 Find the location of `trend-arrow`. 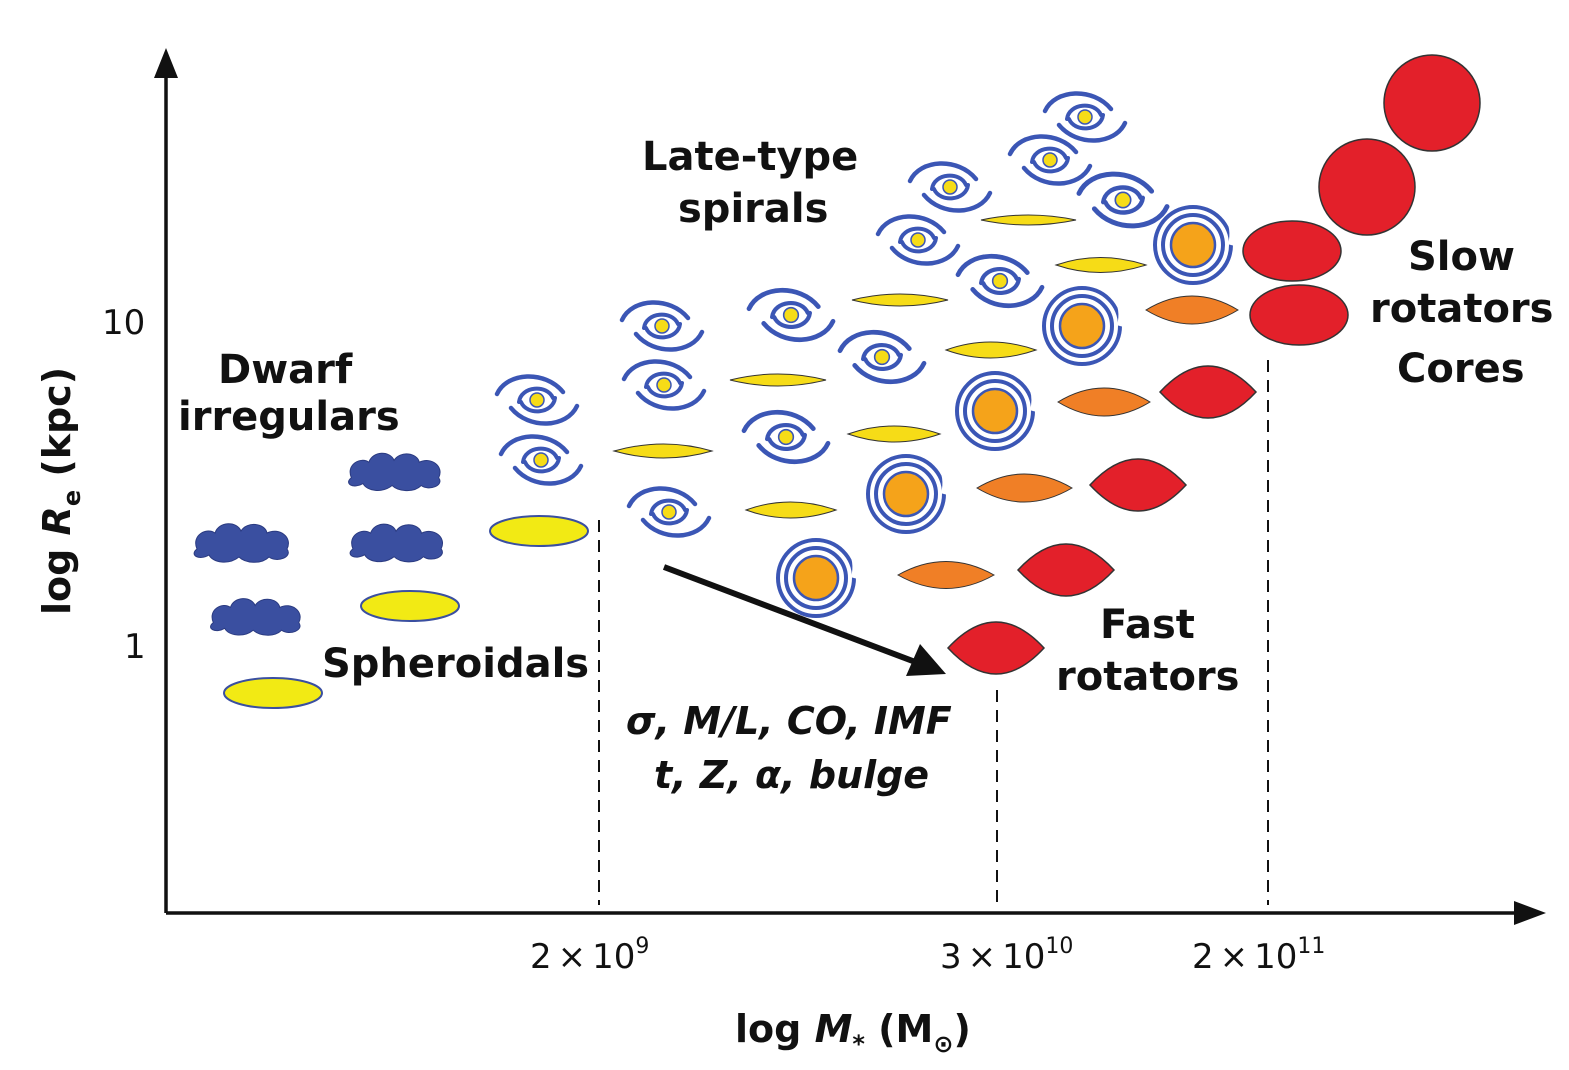

trend-arrow is located at coordinates (791, 615).